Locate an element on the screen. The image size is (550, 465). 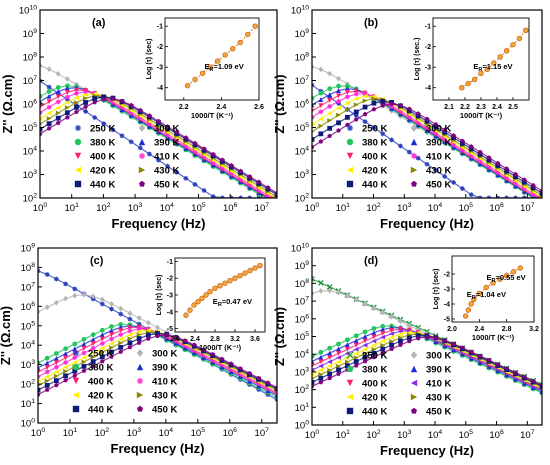
inset-y-tick-label: -1 is located at coordinates (170, 262).